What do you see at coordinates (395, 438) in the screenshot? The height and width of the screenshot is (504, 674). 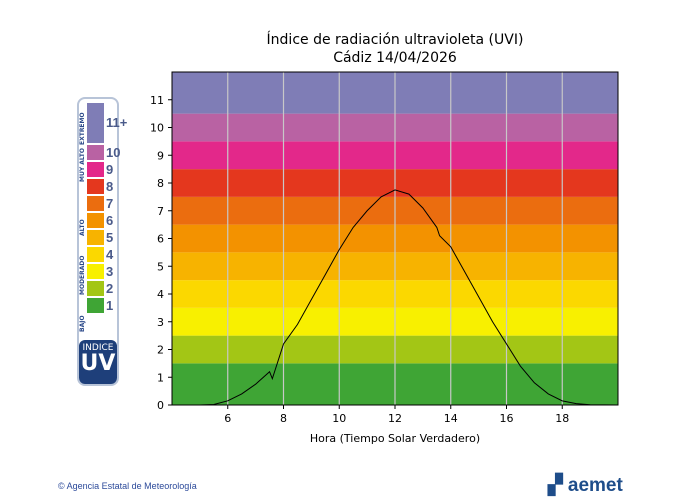 I see `x-axis-label: Hora (Tiempo Solar Verdadero)` at bounding box center [395, 438].